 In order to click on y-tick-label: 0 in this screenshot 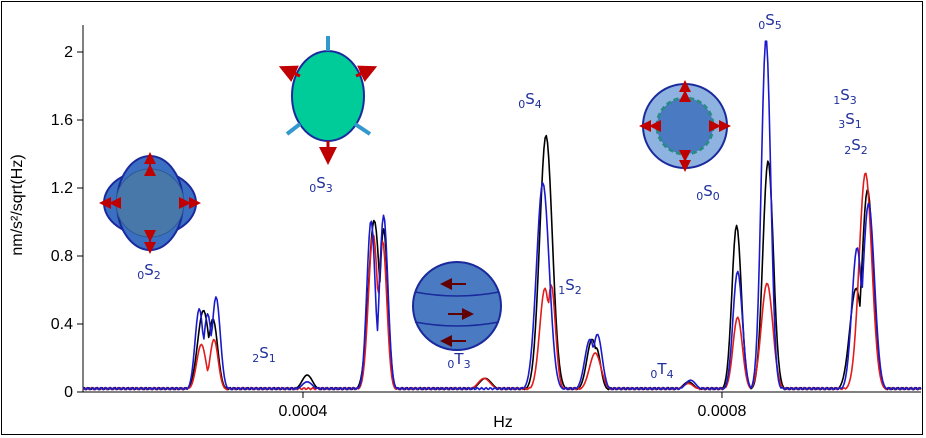, I will do `click(68, 392)`.